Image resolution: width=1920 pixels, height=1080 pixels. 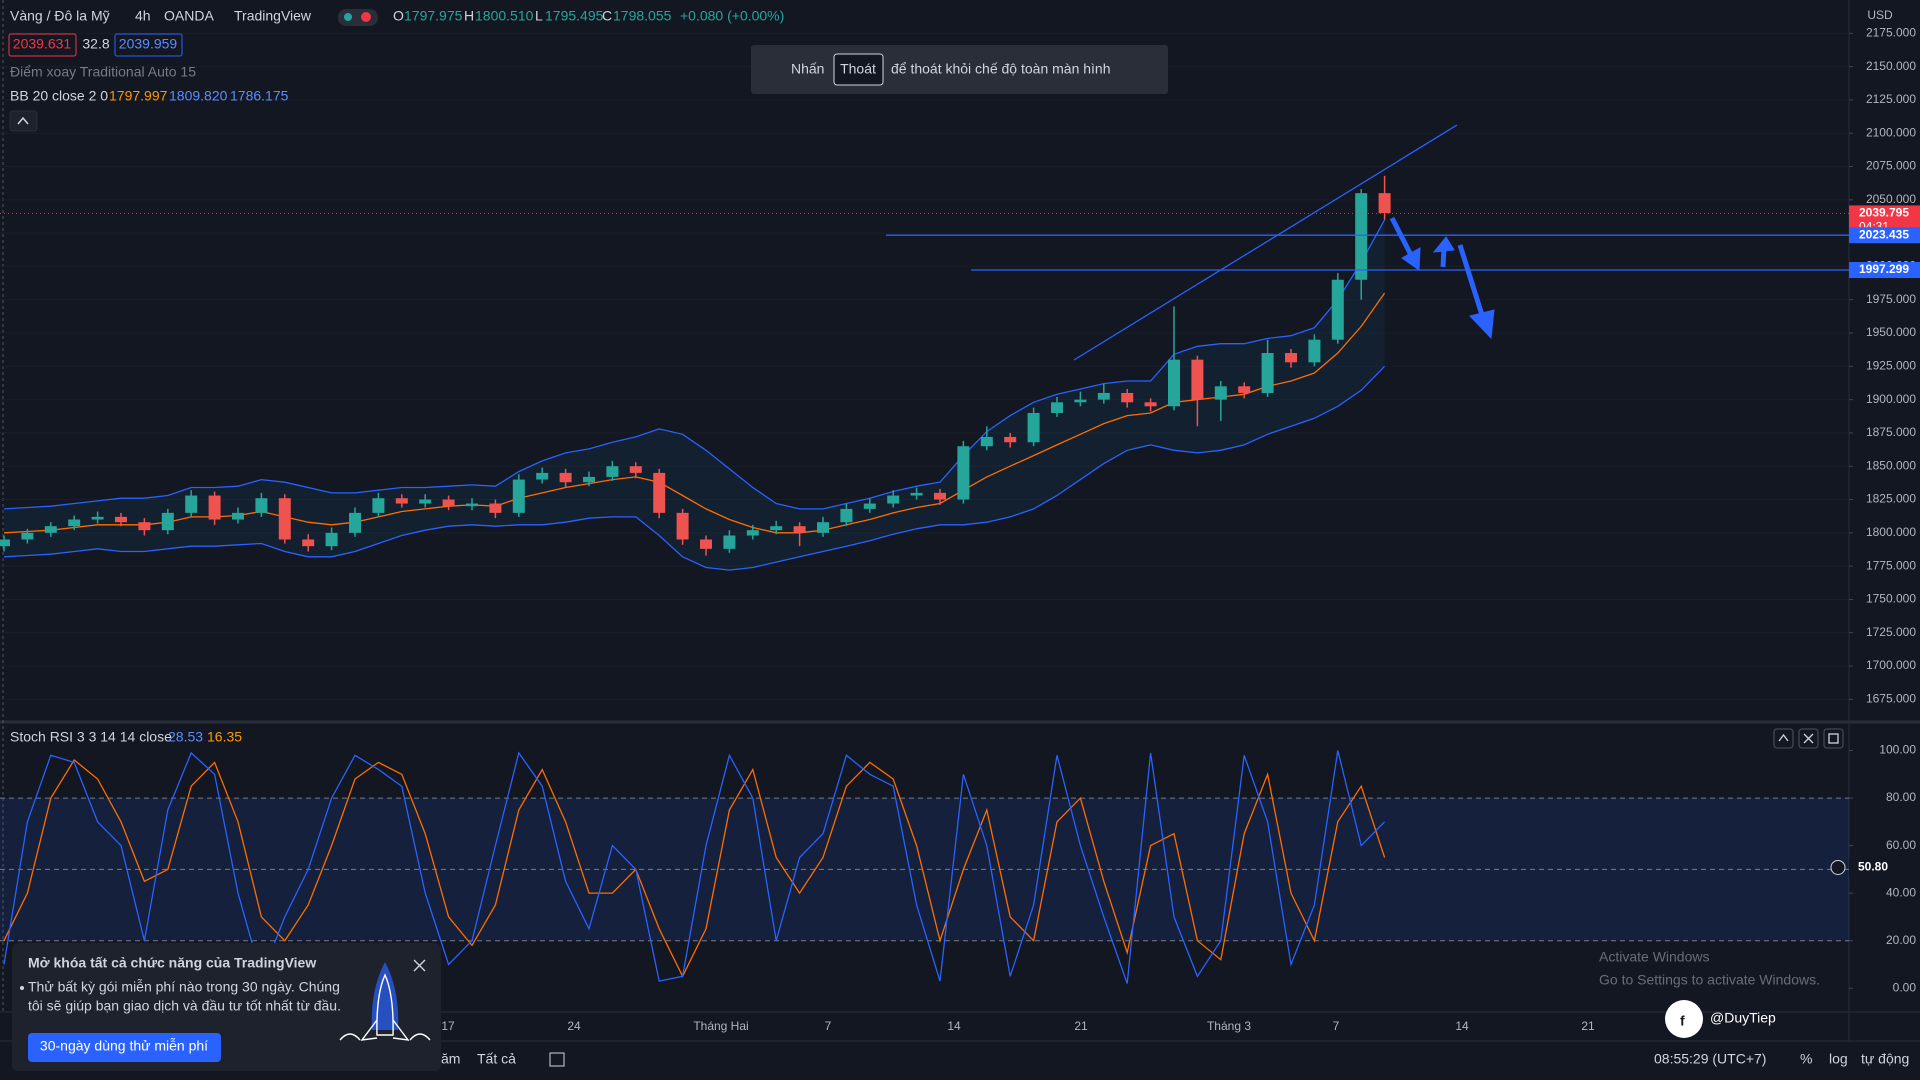 I want to click on bb-value: 1786.175, so click(x=259, y=96).